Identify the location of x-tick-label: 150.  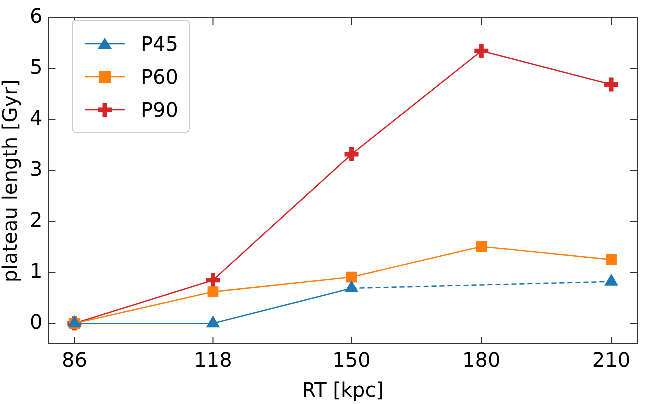
(351, 360).